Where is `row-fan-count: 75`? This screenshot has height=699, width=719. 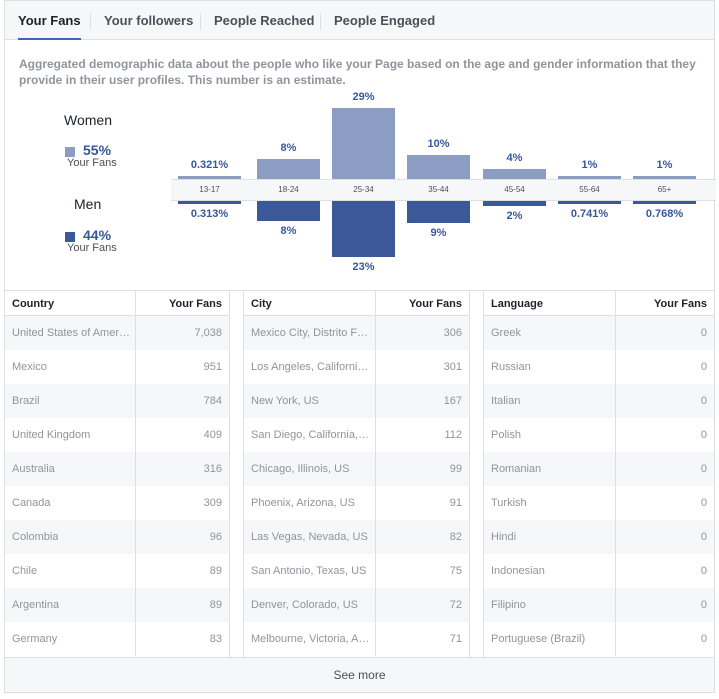 row-fan-count: 75 is located at coordinates (455, 571).